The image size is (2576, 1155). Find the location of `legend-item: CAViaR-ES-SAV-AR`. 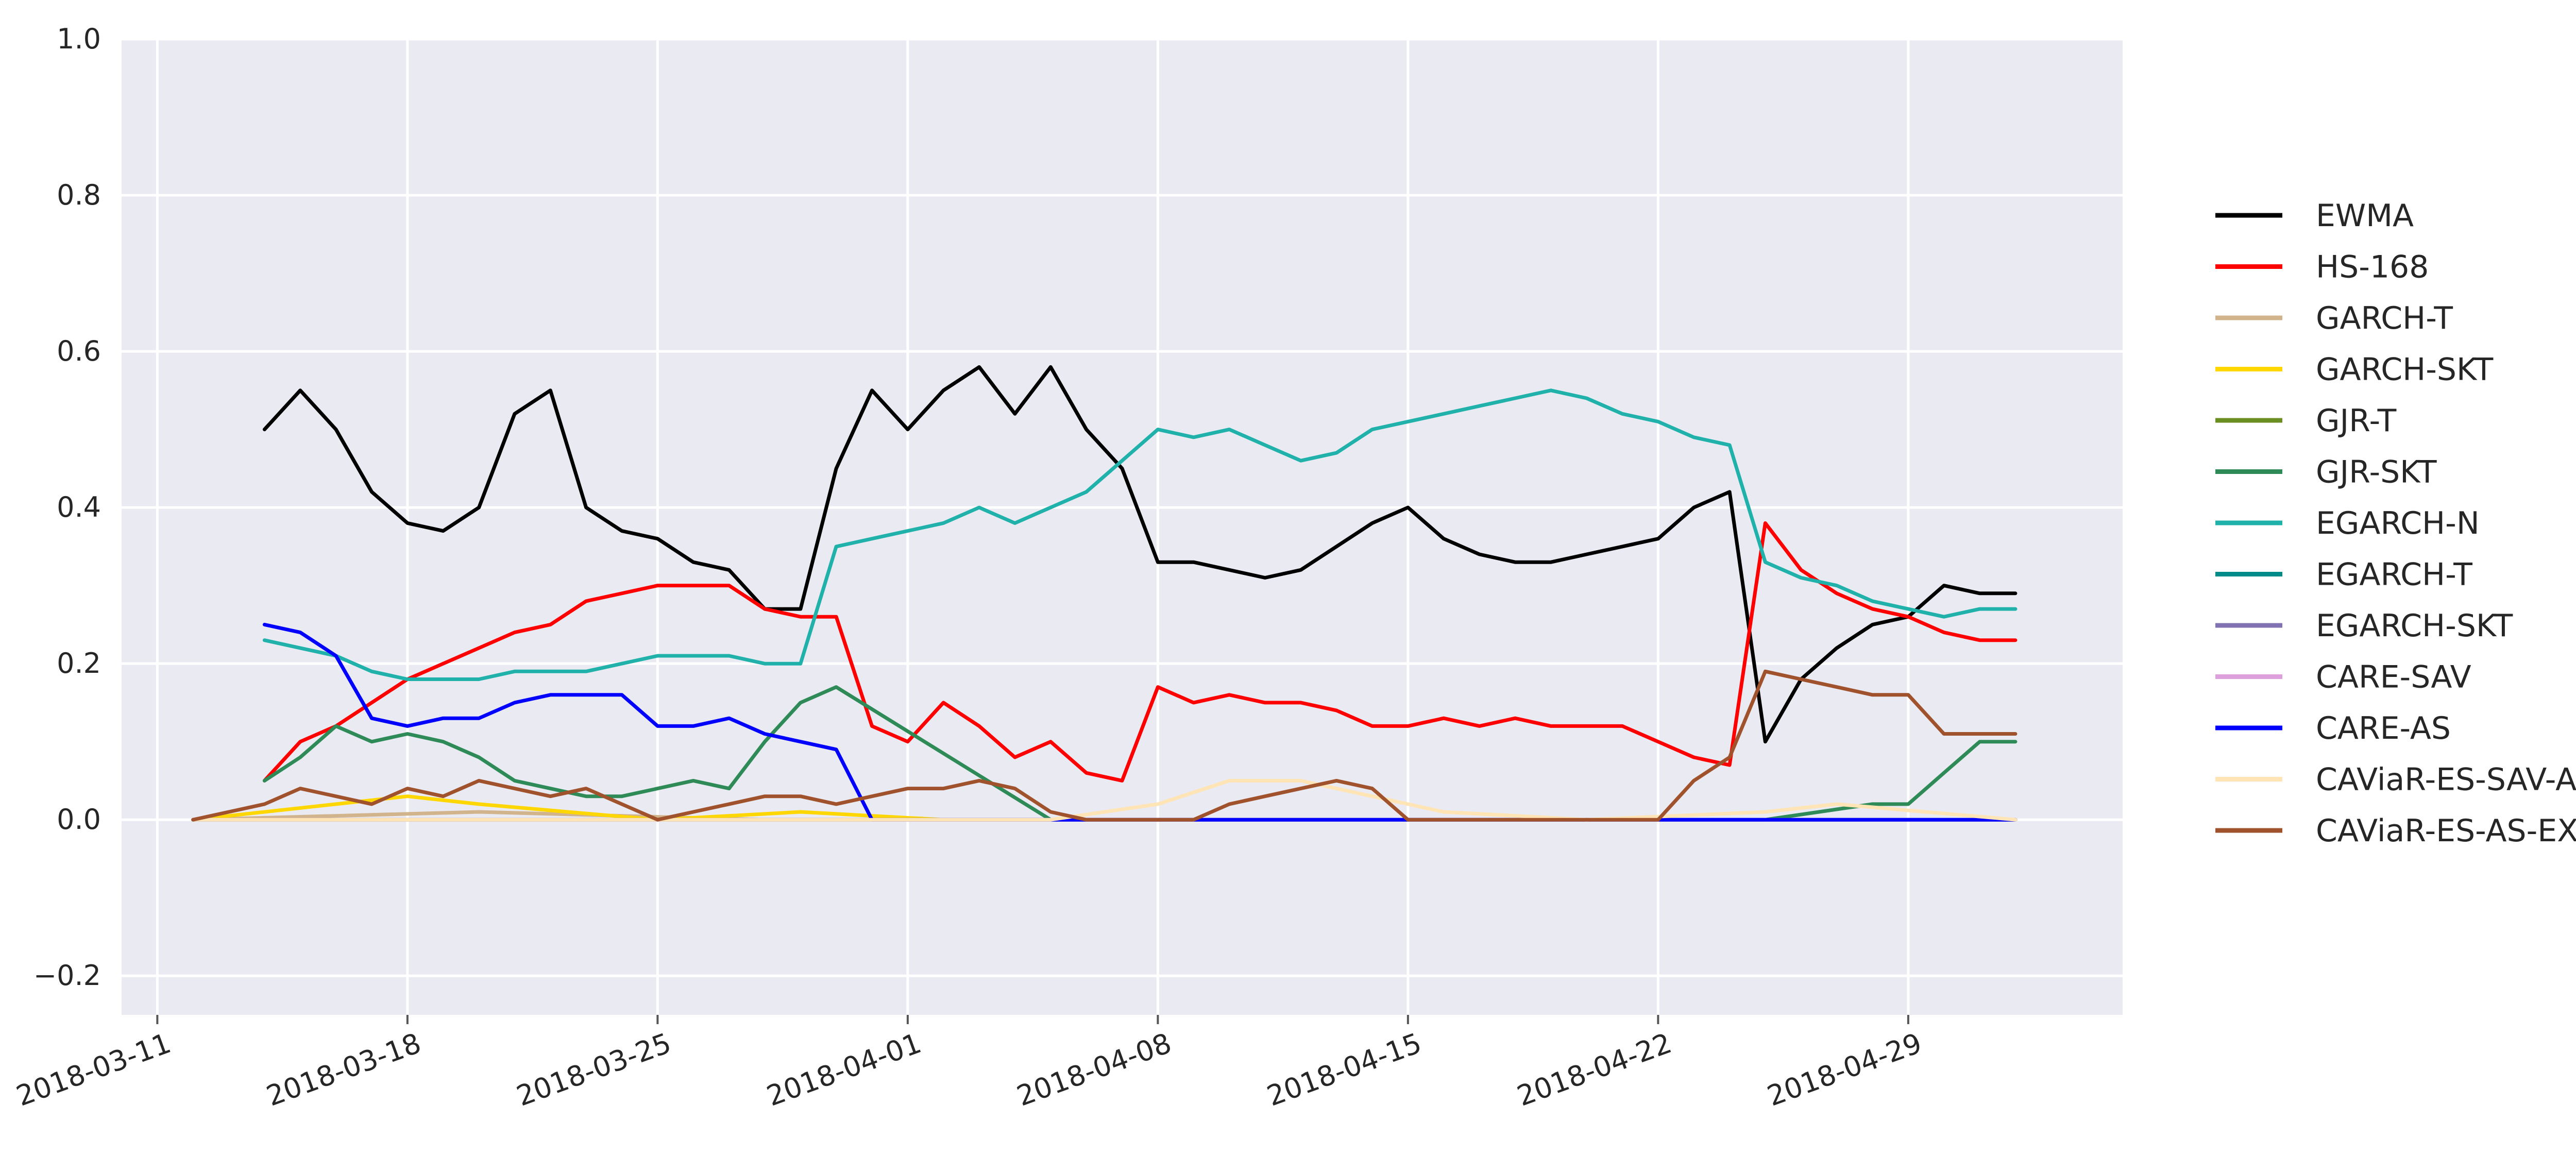

legend-item: CAViaR-ES-SAV-AR is located at coordinates (2395, 780).